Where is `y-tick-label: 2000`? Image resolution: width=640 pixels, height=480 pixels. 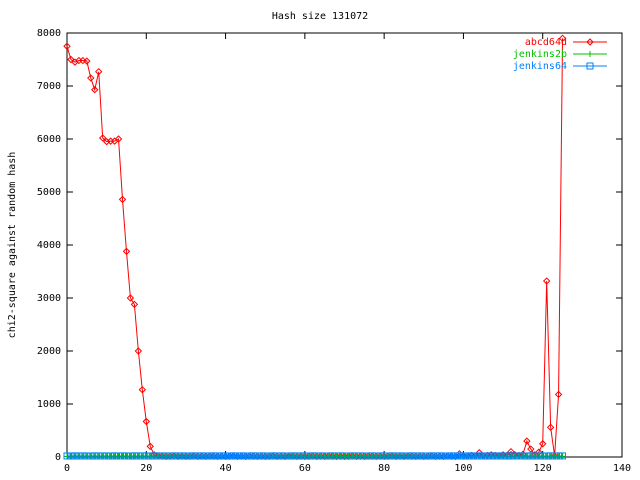 y-tick-label: 2000 is located at coordinates (49, 351).